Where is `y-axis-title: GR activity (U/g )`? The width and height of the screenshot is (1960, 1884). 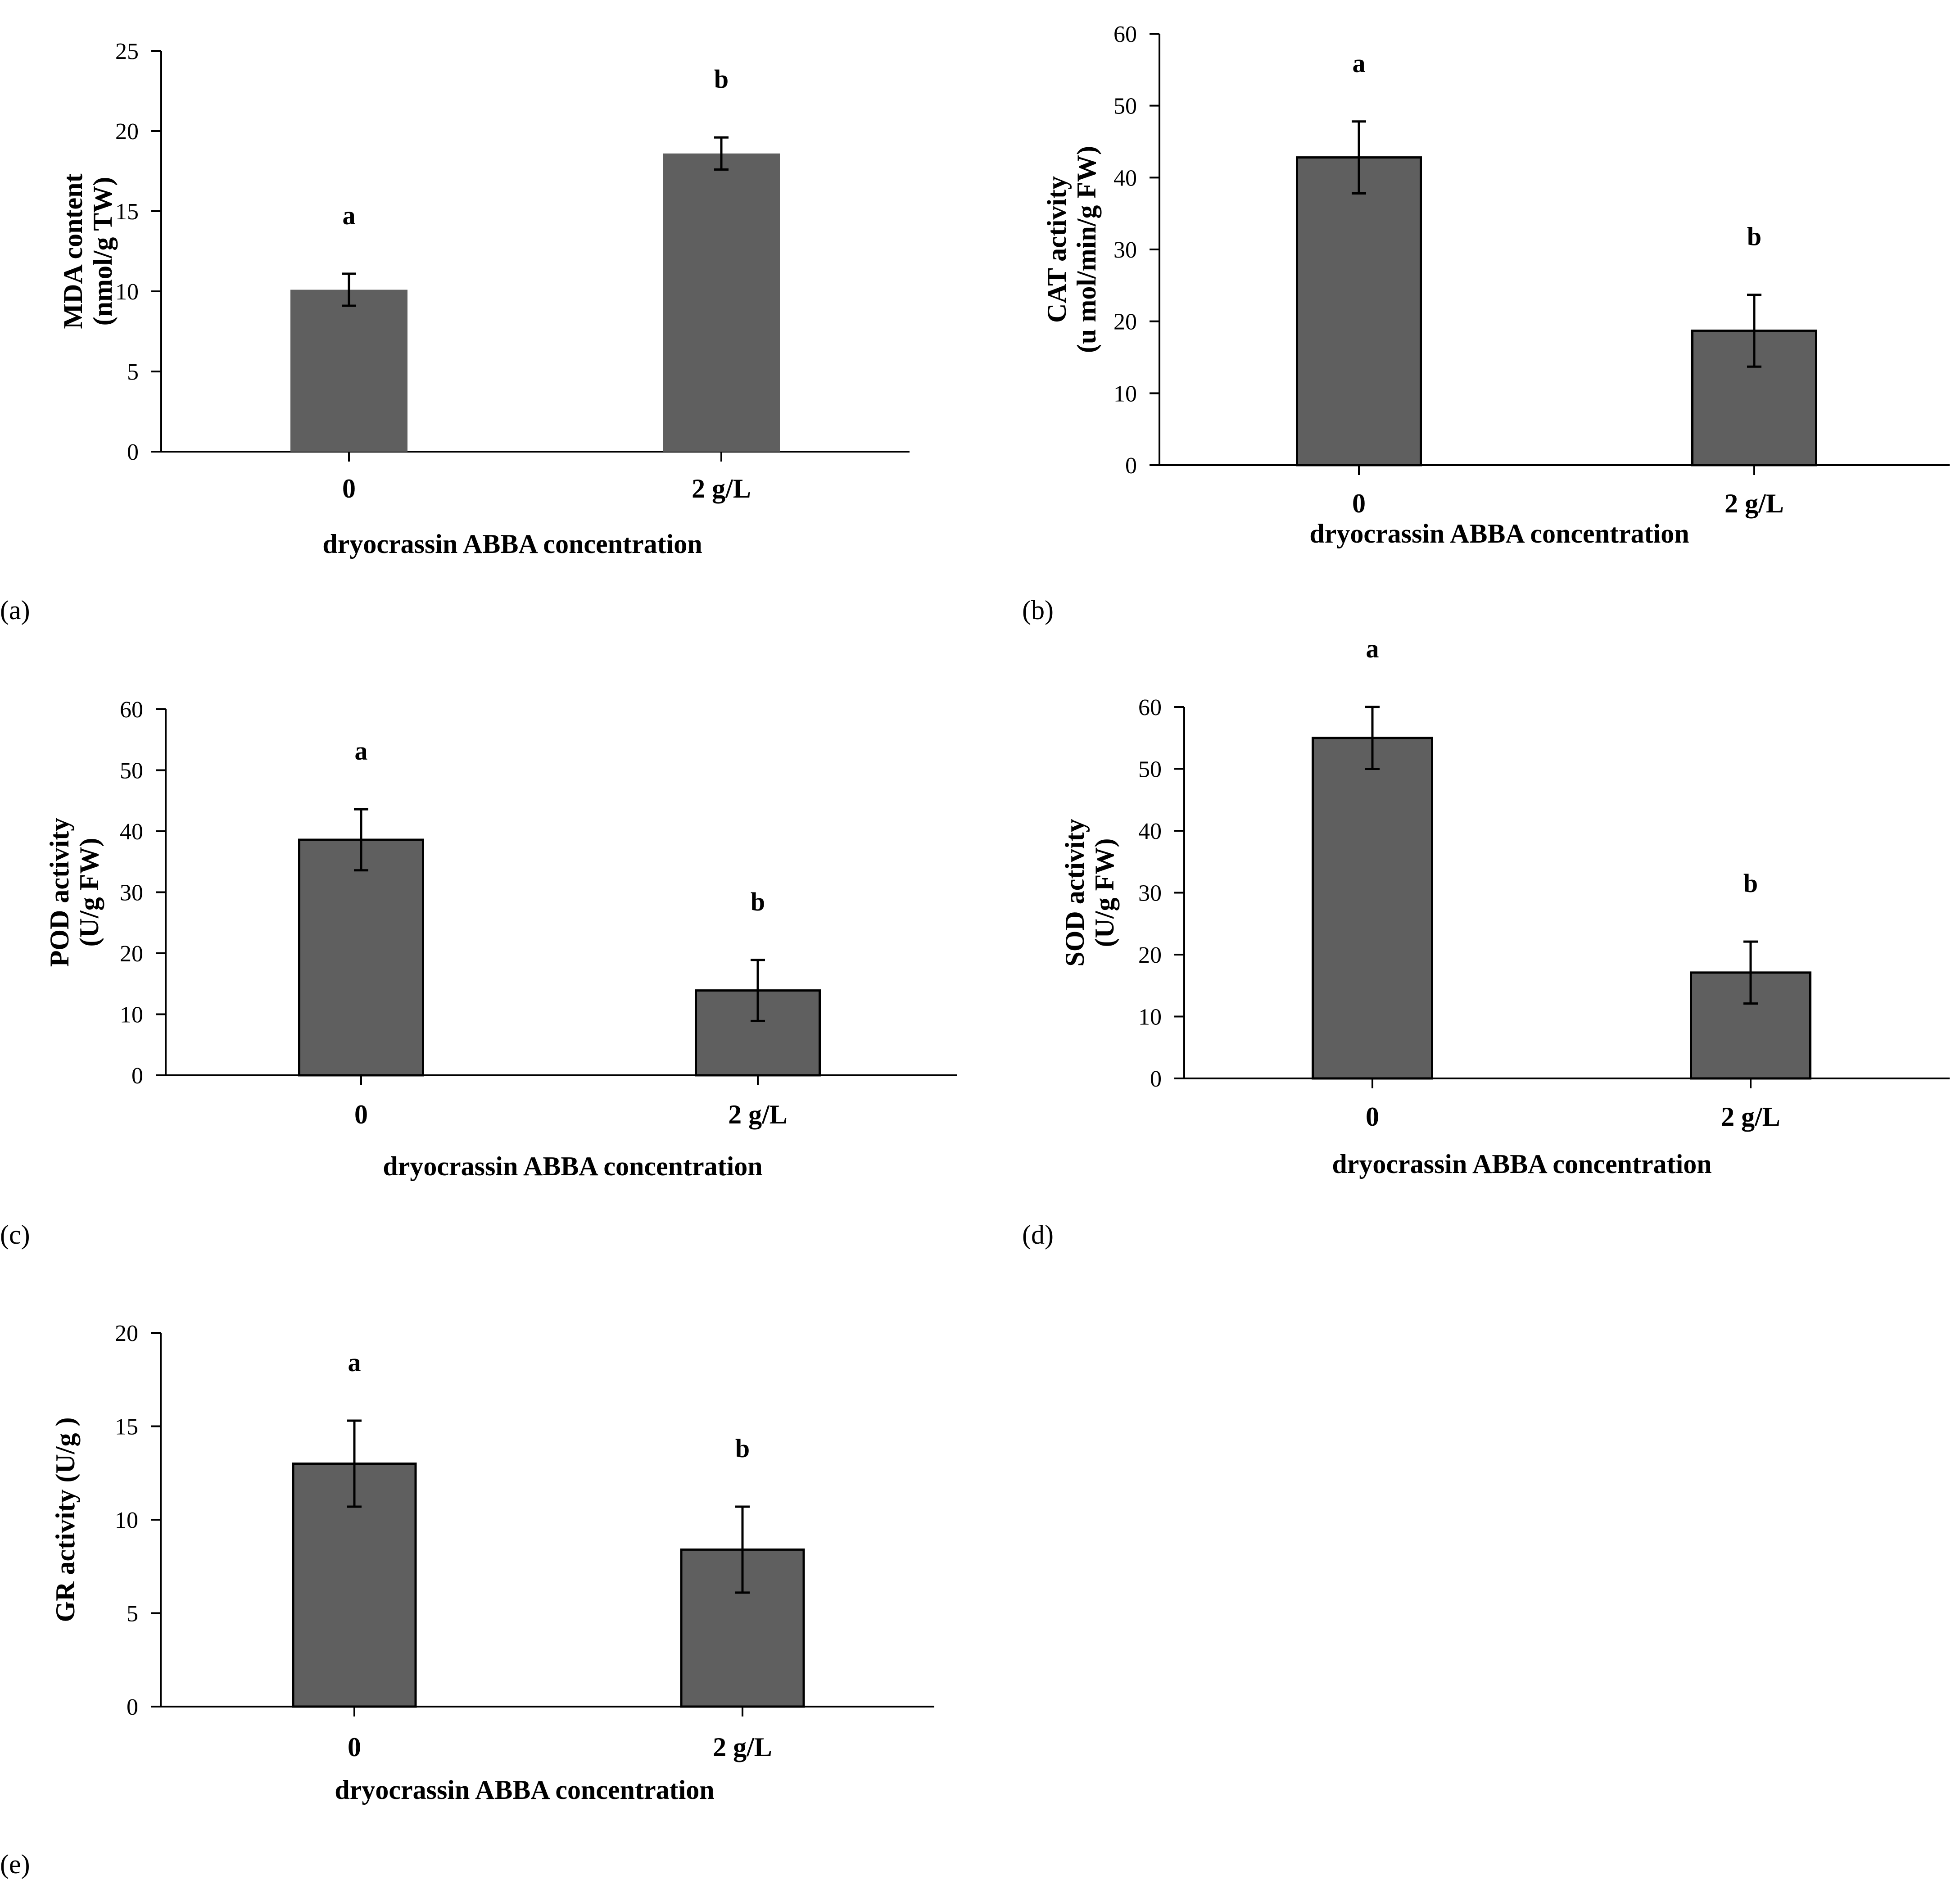 y-axis-title: GR activity (U/g ) is located at coordinates (65, 1520).